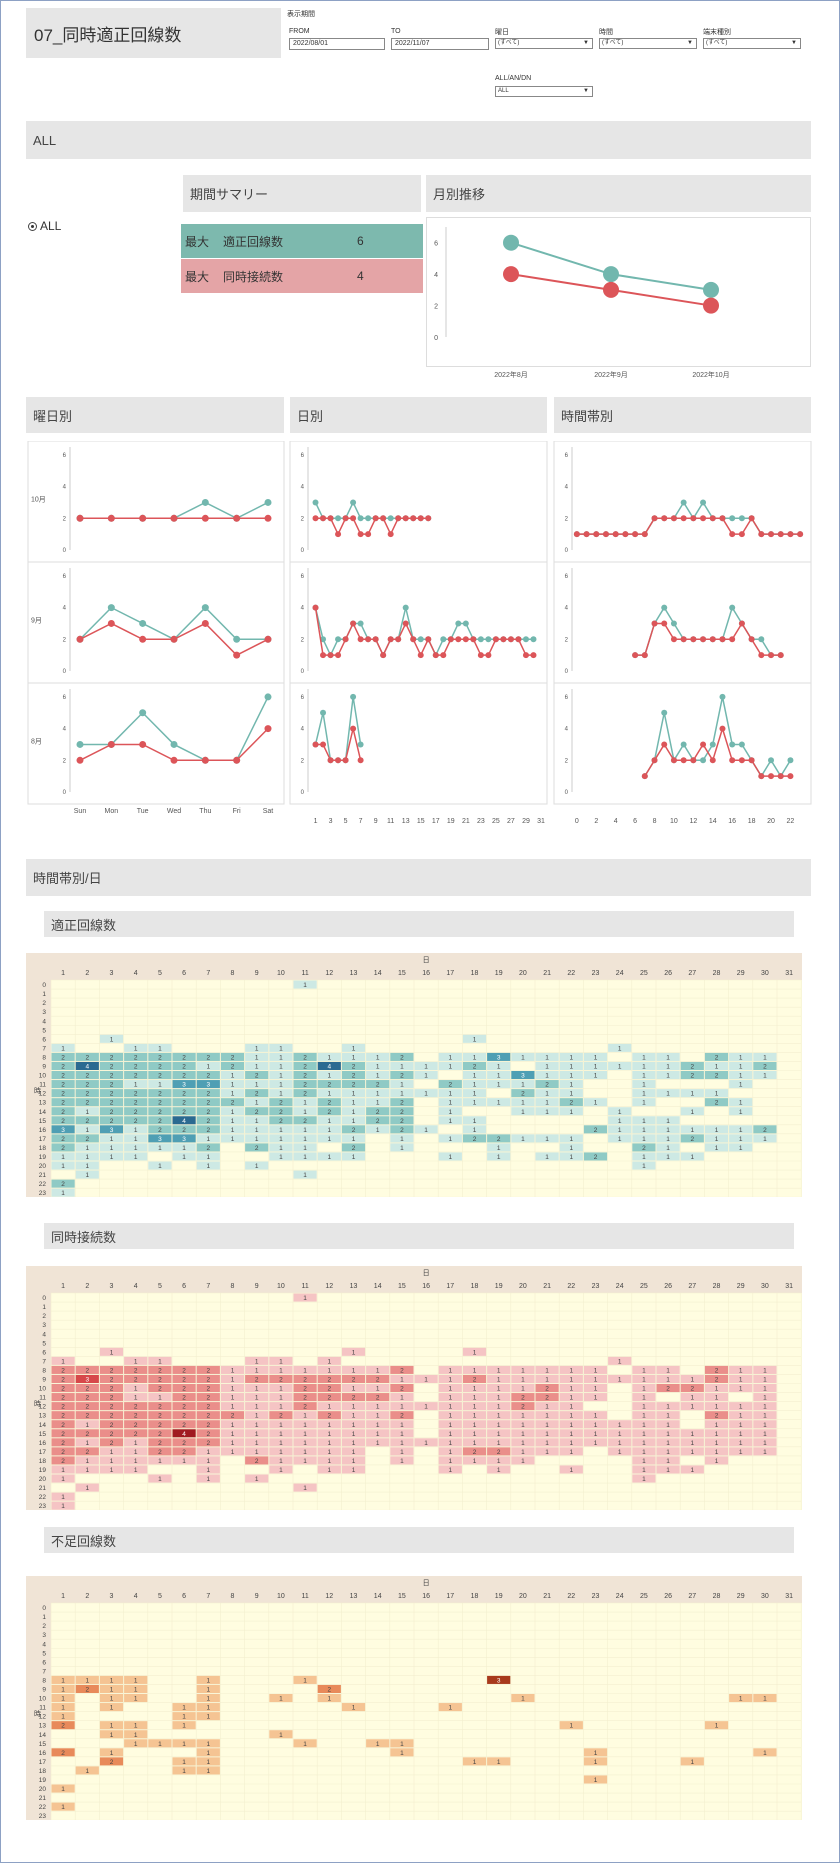 Image resolution: width=840 pixels, height=1863 pixels. I want to click on heatmap-col-label: 6, so click(184, 1596).